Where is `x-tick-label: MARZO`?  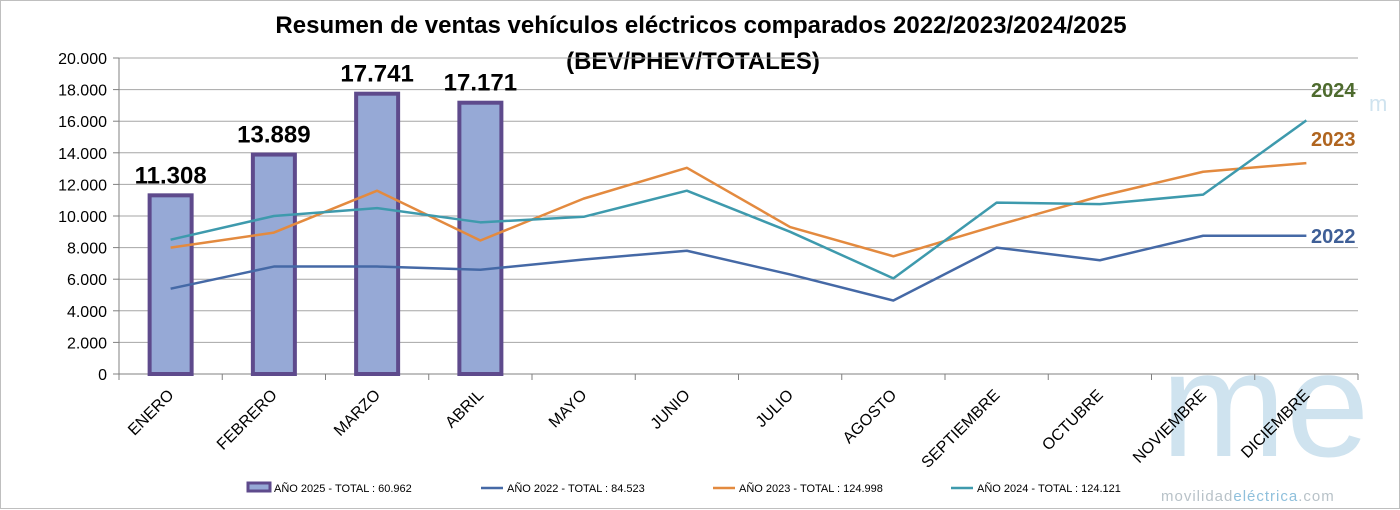
x-tick-label: MARZO is located at coordinates (357, 413).